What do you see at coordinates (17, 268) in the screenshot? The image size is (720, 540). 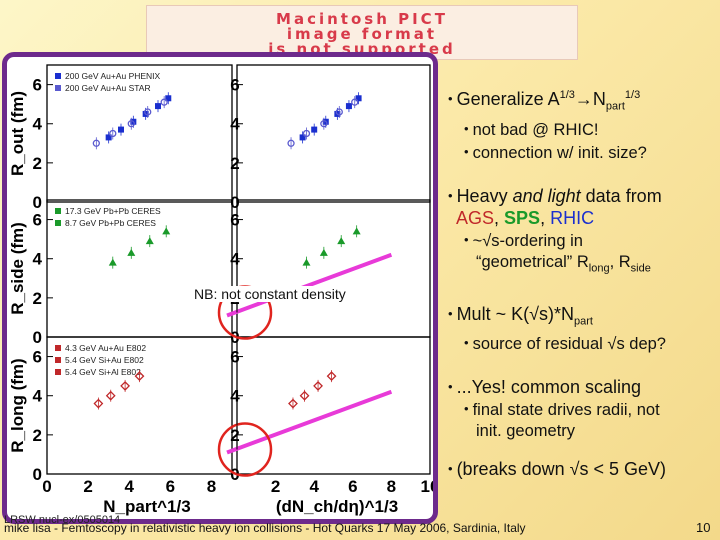 I see `y-axis-label: R_side (fm)` at bounding box center [17, 268].